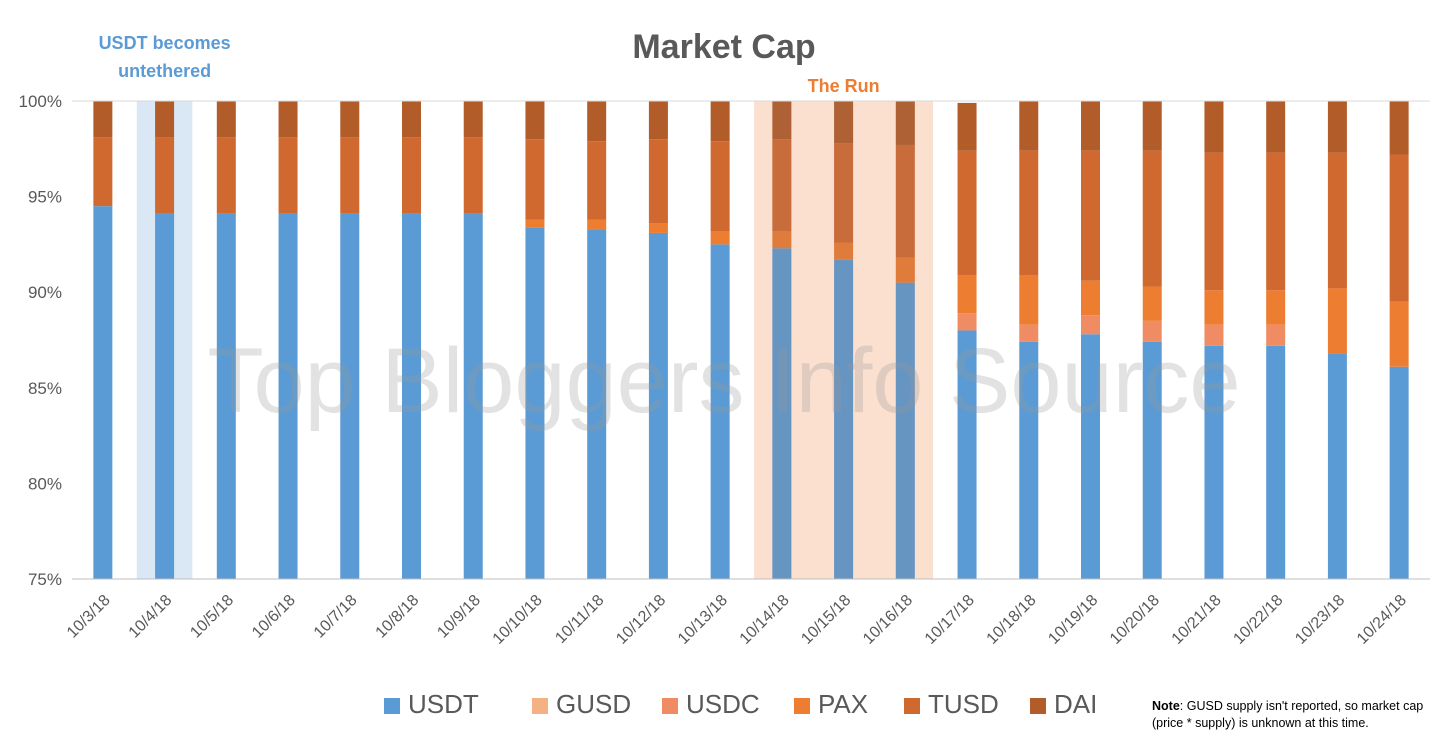 Image resolution: width=1448 pixels, height=754 pixels. Describe the element at coordinates (963, 704) in the screenshot. I see `legend-label-tusd: TUSD` at that location.